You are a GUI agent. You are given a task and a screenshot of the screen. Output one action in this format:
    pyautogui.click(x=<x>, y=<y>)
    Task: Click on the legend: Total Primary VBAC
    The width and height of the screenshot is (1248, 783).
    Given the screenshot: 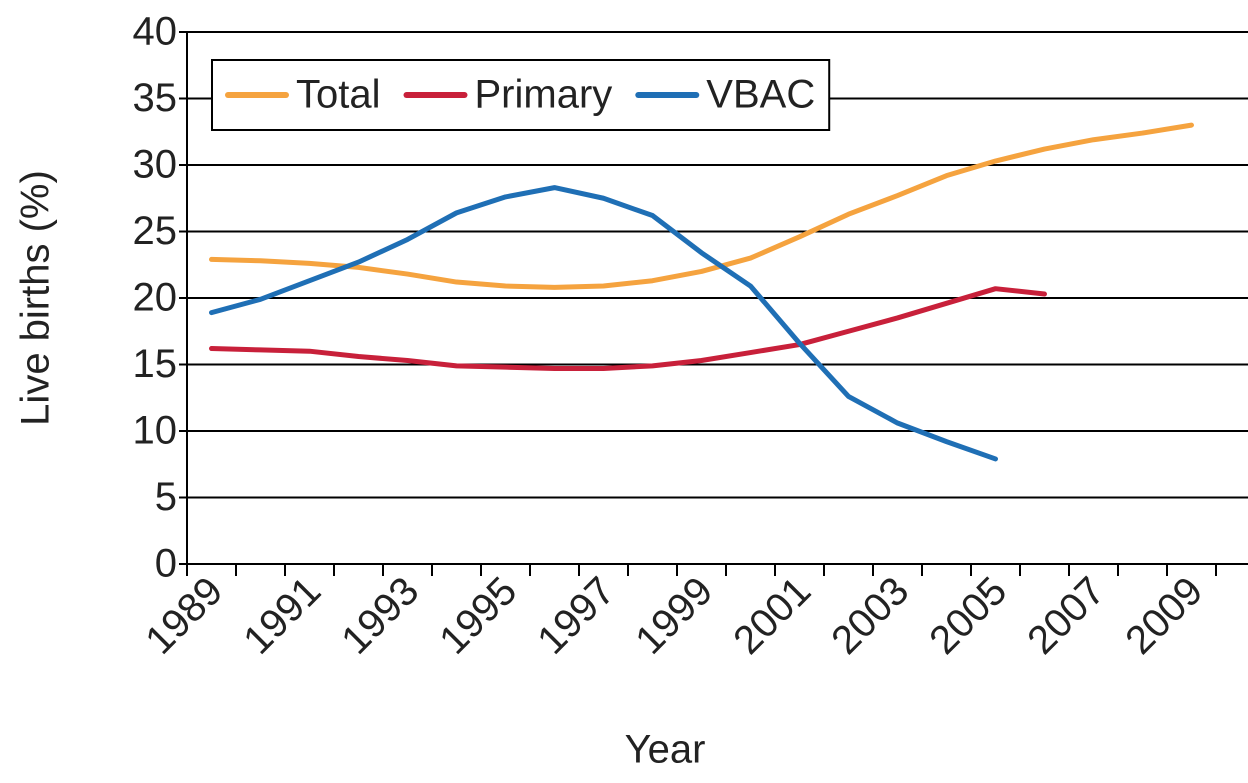 What is the action you would take?
    pyautogui.click(x=521, y=95)
    